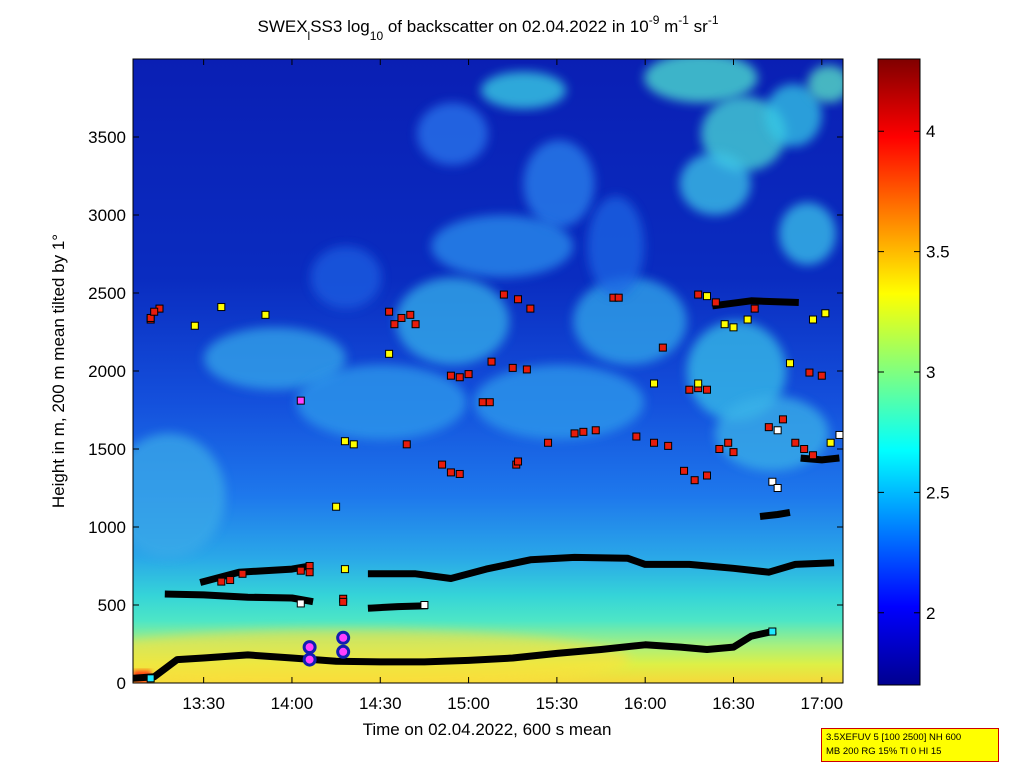 This screenshot has width=1023, height=767. What do you see at coordinates (107, 215) in the screenshot?
I see `y-tick-label: 3000` at bounding box center [107, 215].